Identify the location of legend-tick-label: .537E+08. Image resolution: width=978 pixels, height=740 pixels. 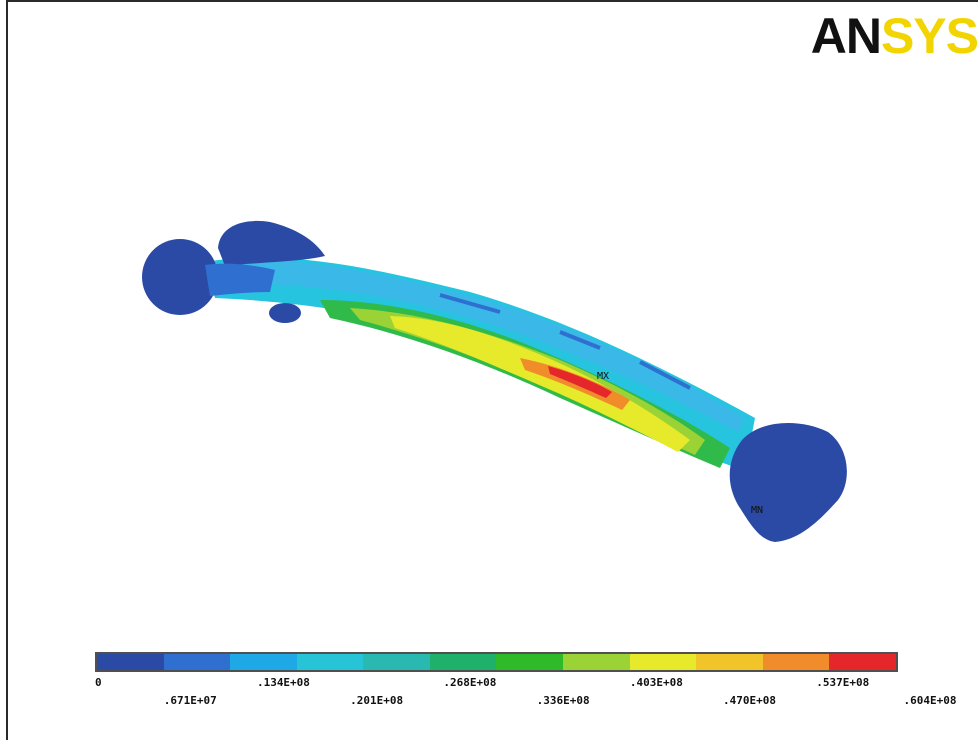
(843, 682).